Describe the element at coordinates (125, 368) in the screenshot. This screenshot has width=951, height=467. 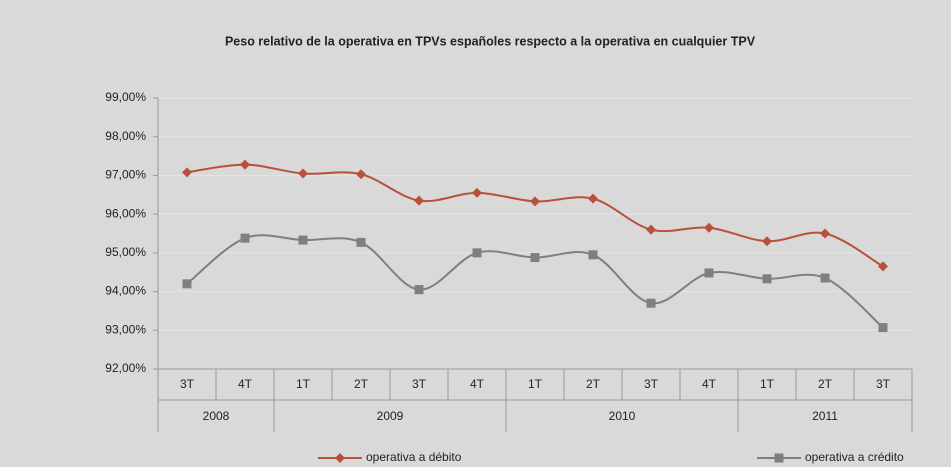
I see `y-tick-label: 92,00%` at that location.